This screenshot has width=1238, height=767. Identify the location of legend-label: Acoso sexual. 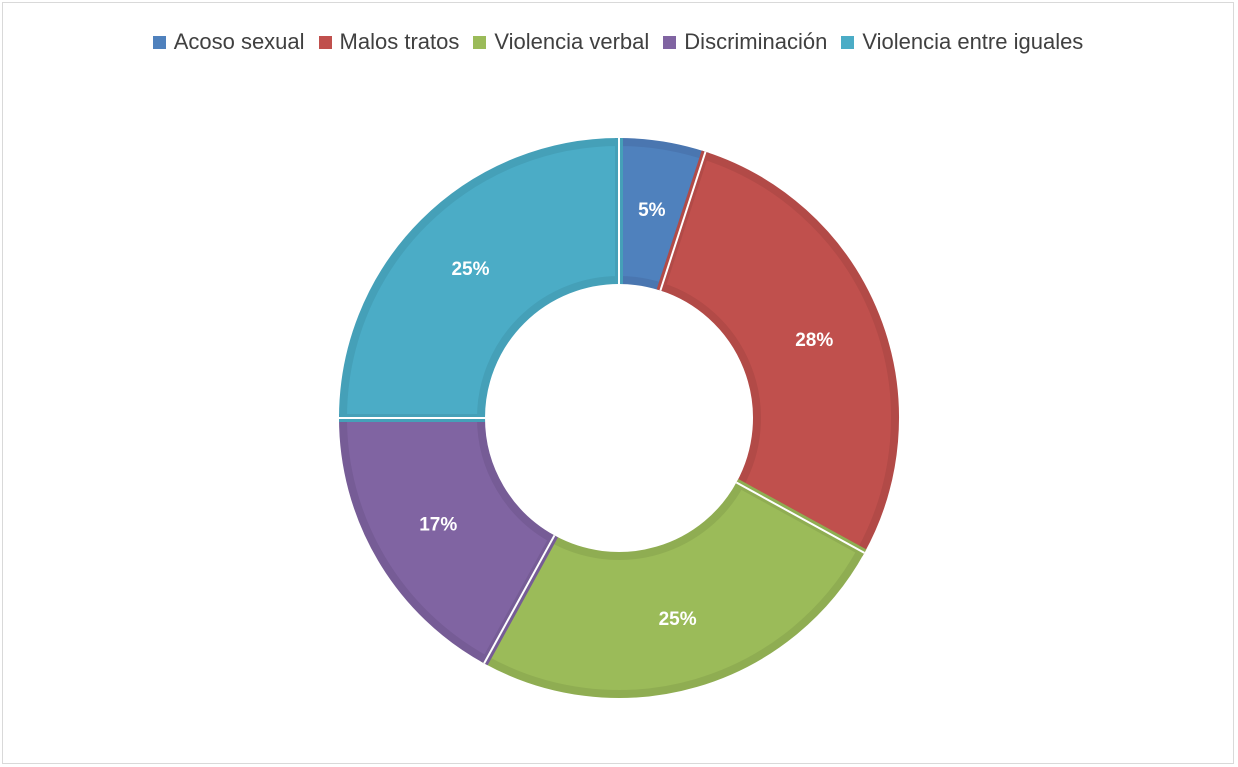
(239, 41).